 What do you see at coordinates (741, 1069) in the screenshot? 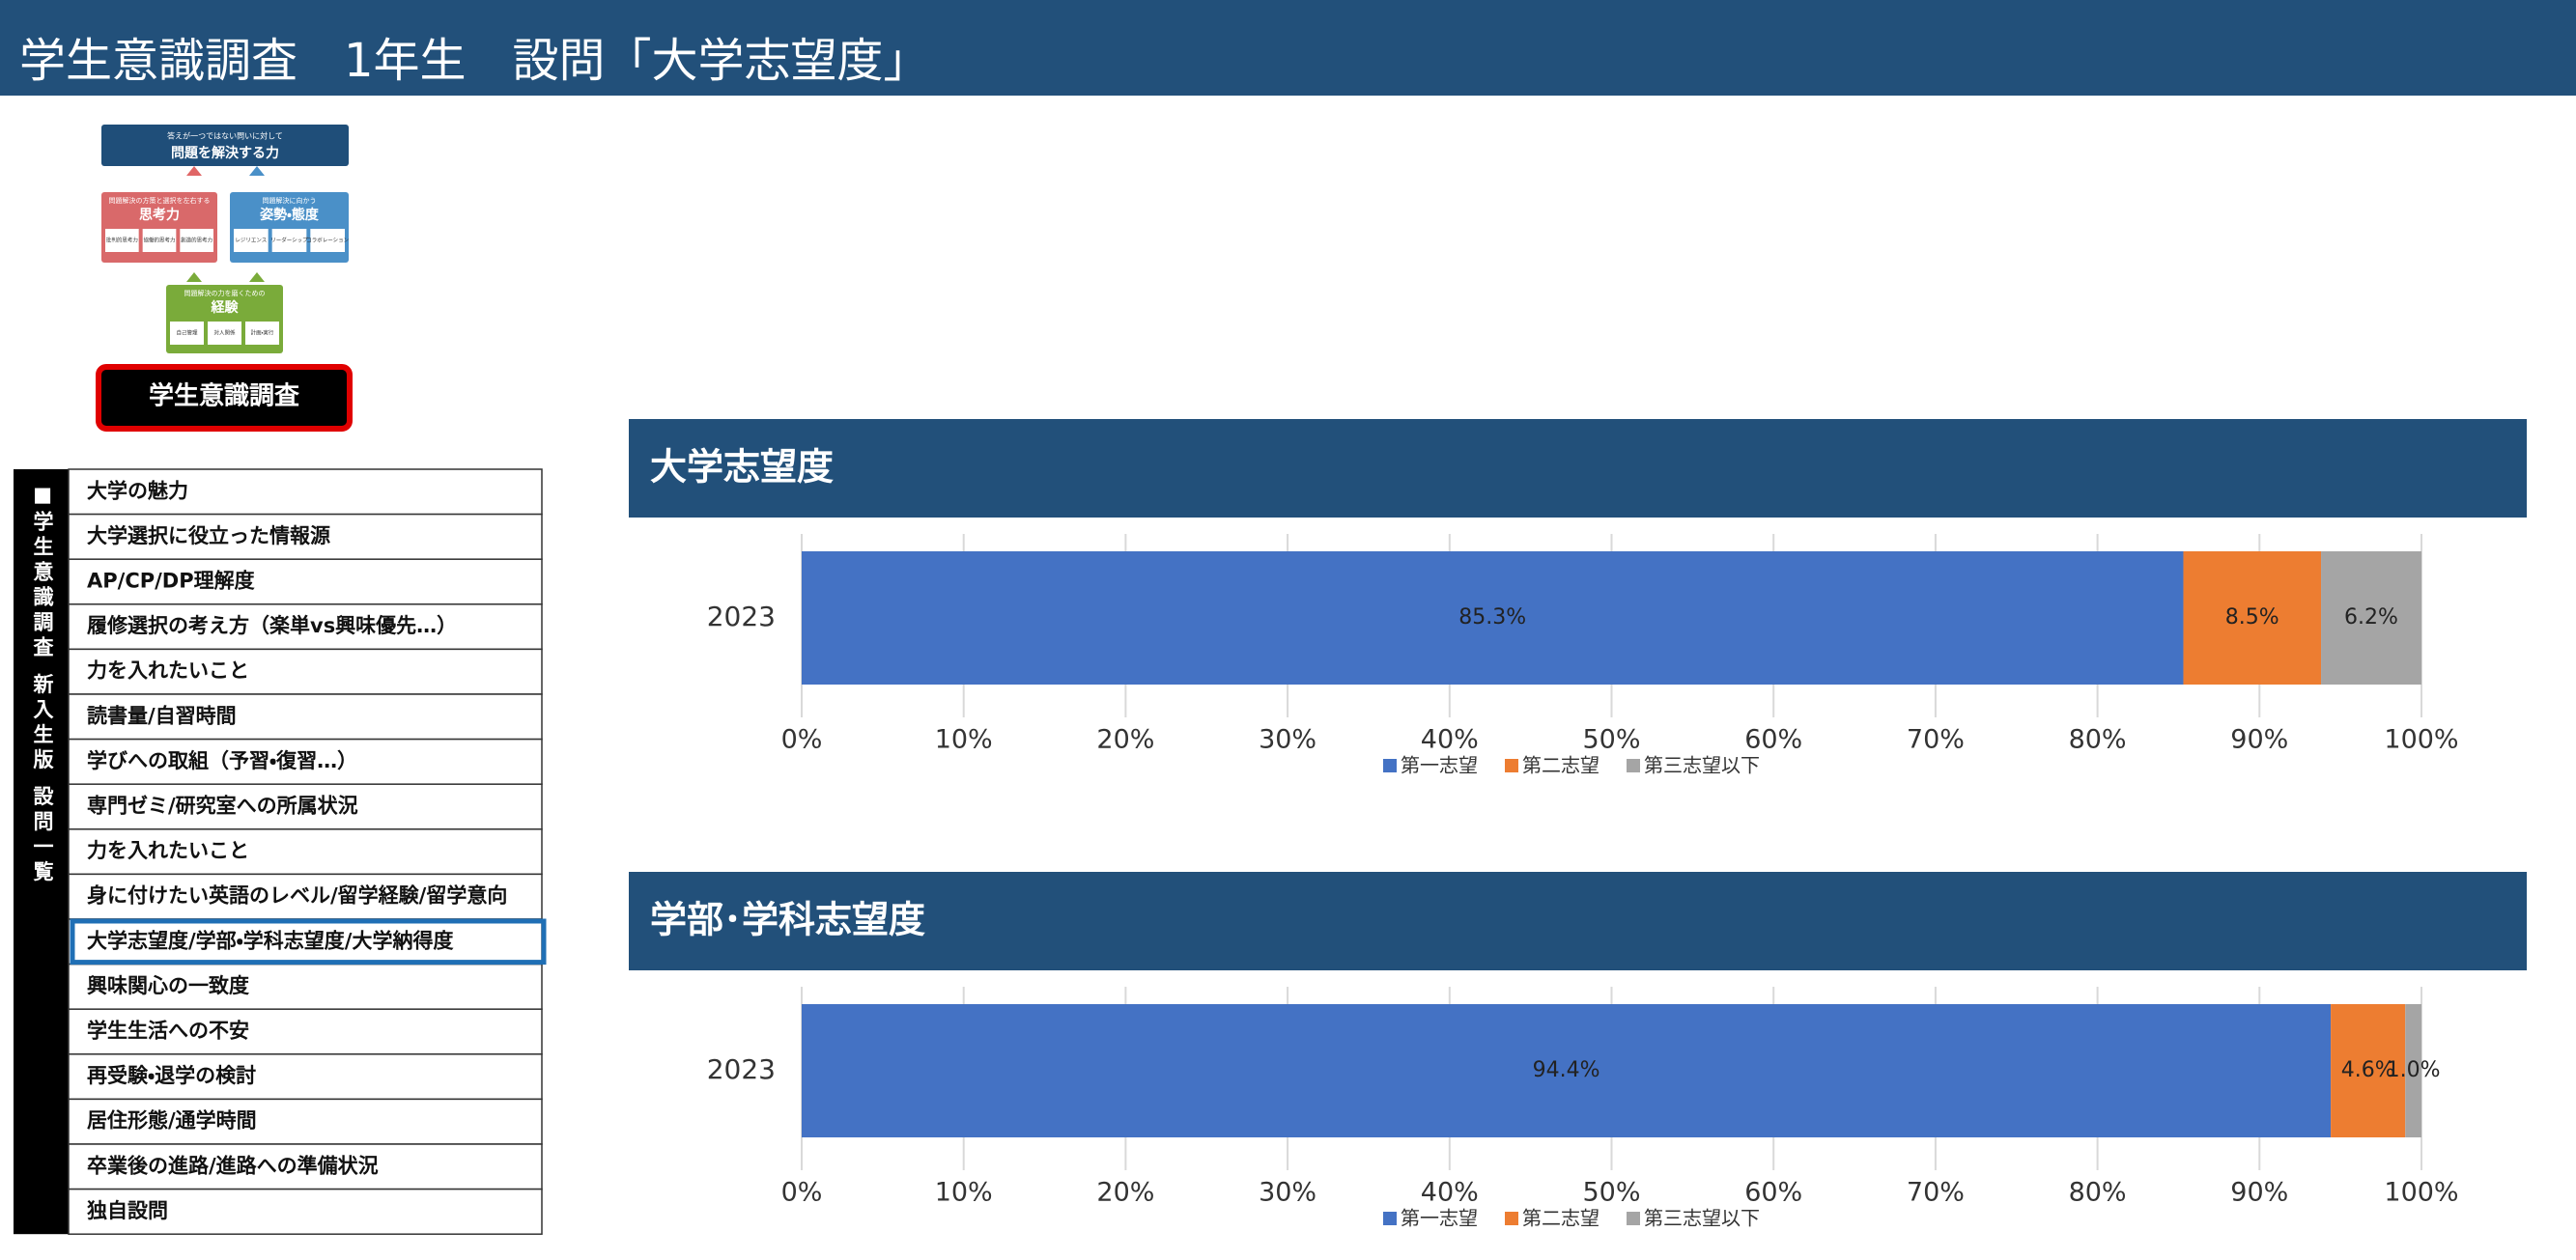
I see `category-label: 2023` at bounding box center [741, 1069].